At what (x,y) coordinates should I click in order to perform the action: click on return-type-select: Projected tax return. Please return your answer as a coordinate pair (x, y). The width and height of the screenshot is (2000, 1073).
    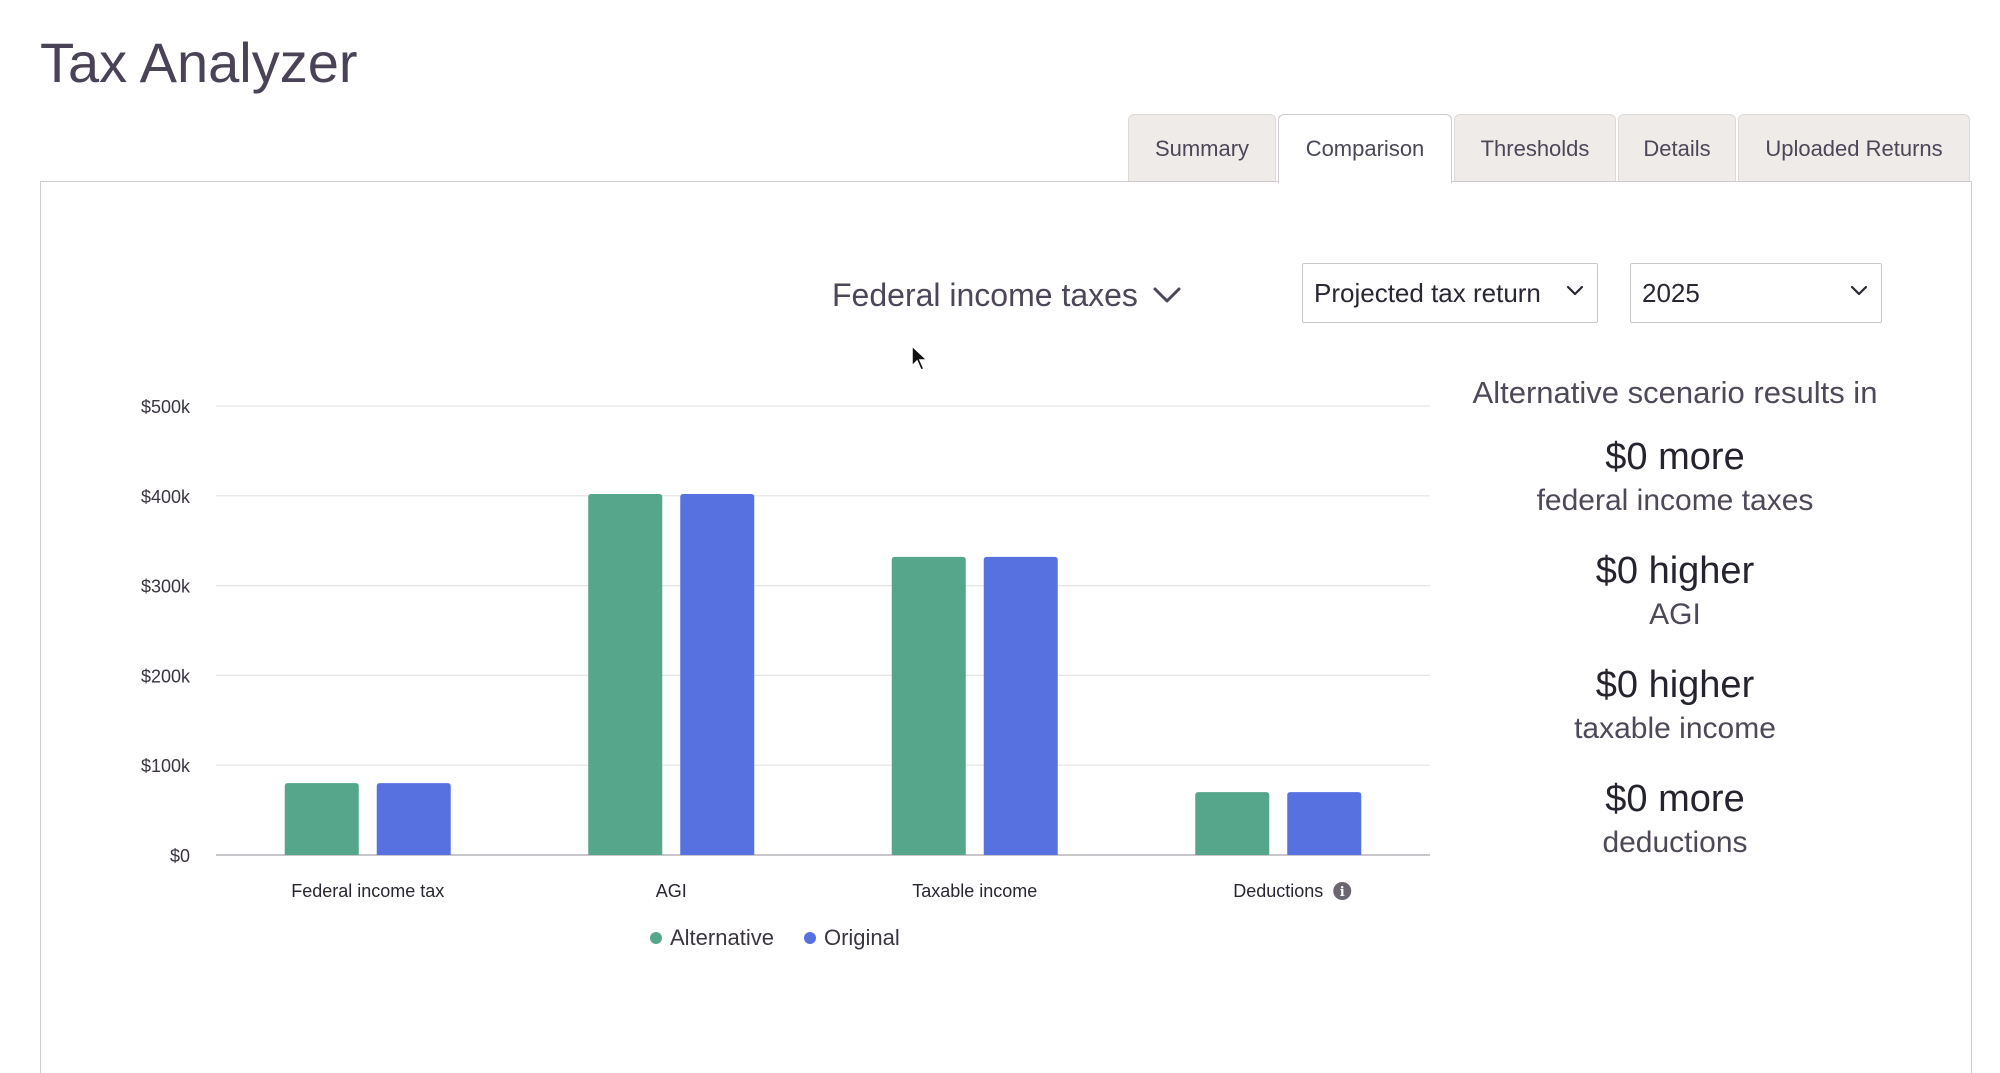
    Looking at the image, I should click on (1450, 293).